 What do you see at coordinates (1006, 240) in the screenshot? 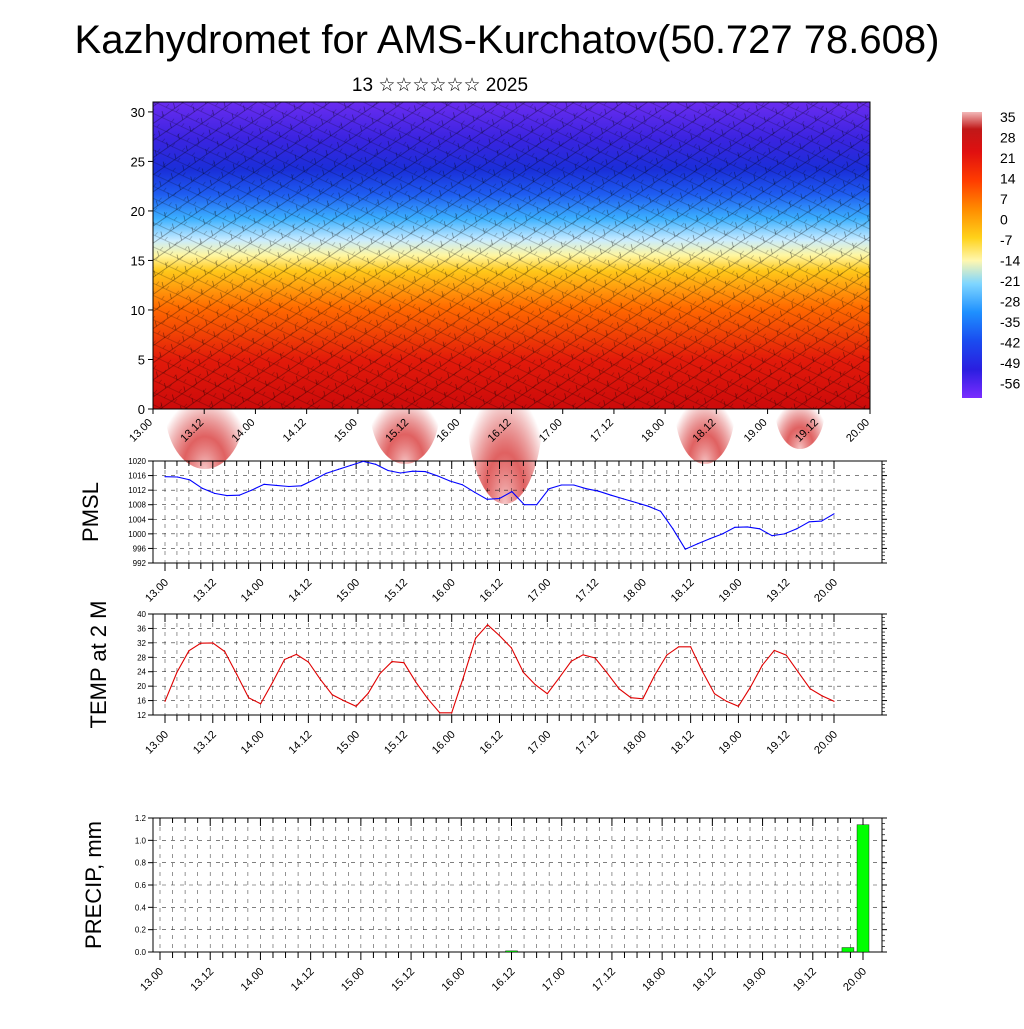
I see `colorbar-label: -7` at bounding box center [1006, 240].